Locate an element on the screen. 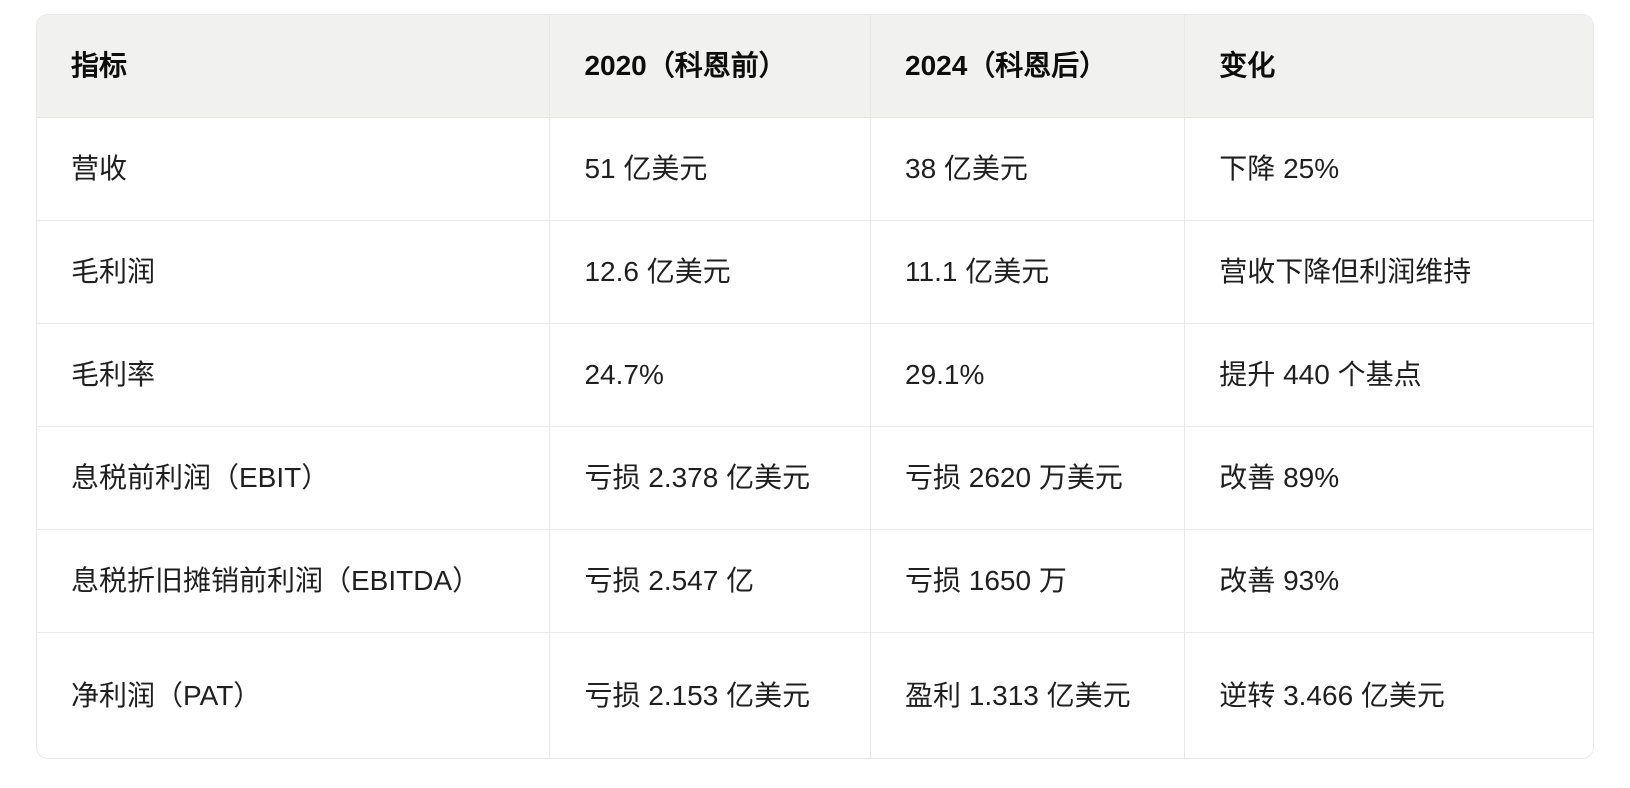 This screenshot has width=1630, height=788. change-cell: 营收下降但利润维持 is located at coordinates (1389, 272).